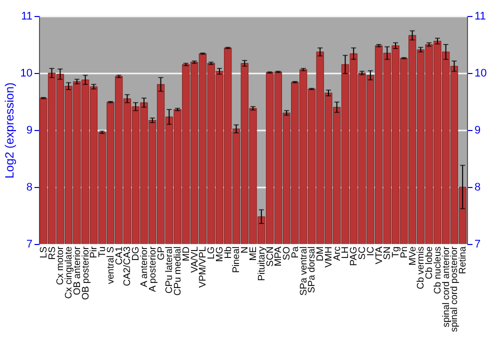  What do you see at coordinates (477, 244) in the screenshot?
I see `y2-tick-label: 7` at bounding box center [477, 244].